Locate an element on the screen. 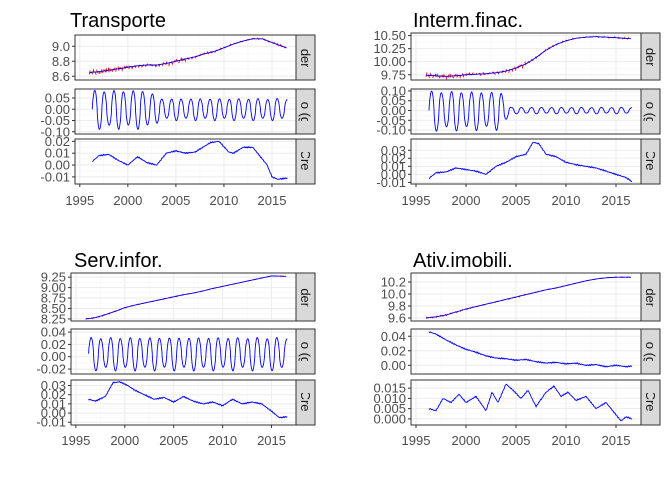 The height and width of the screenshot is (480, 672). y-tick-label: -0.10 is located at coordinates (391, 130).